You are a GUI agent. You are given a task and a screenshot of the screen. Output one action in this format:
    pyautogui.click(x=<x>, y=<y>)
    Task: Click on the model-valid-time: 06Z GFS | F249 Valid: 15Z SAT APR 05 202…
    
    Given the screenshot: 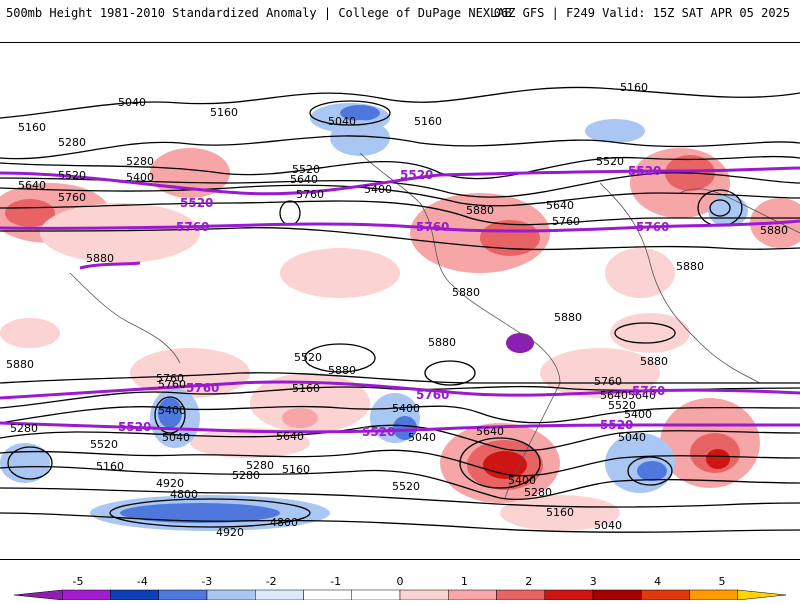 What is the action you would take?
    pyautogui.click(x=641, y=13)
    